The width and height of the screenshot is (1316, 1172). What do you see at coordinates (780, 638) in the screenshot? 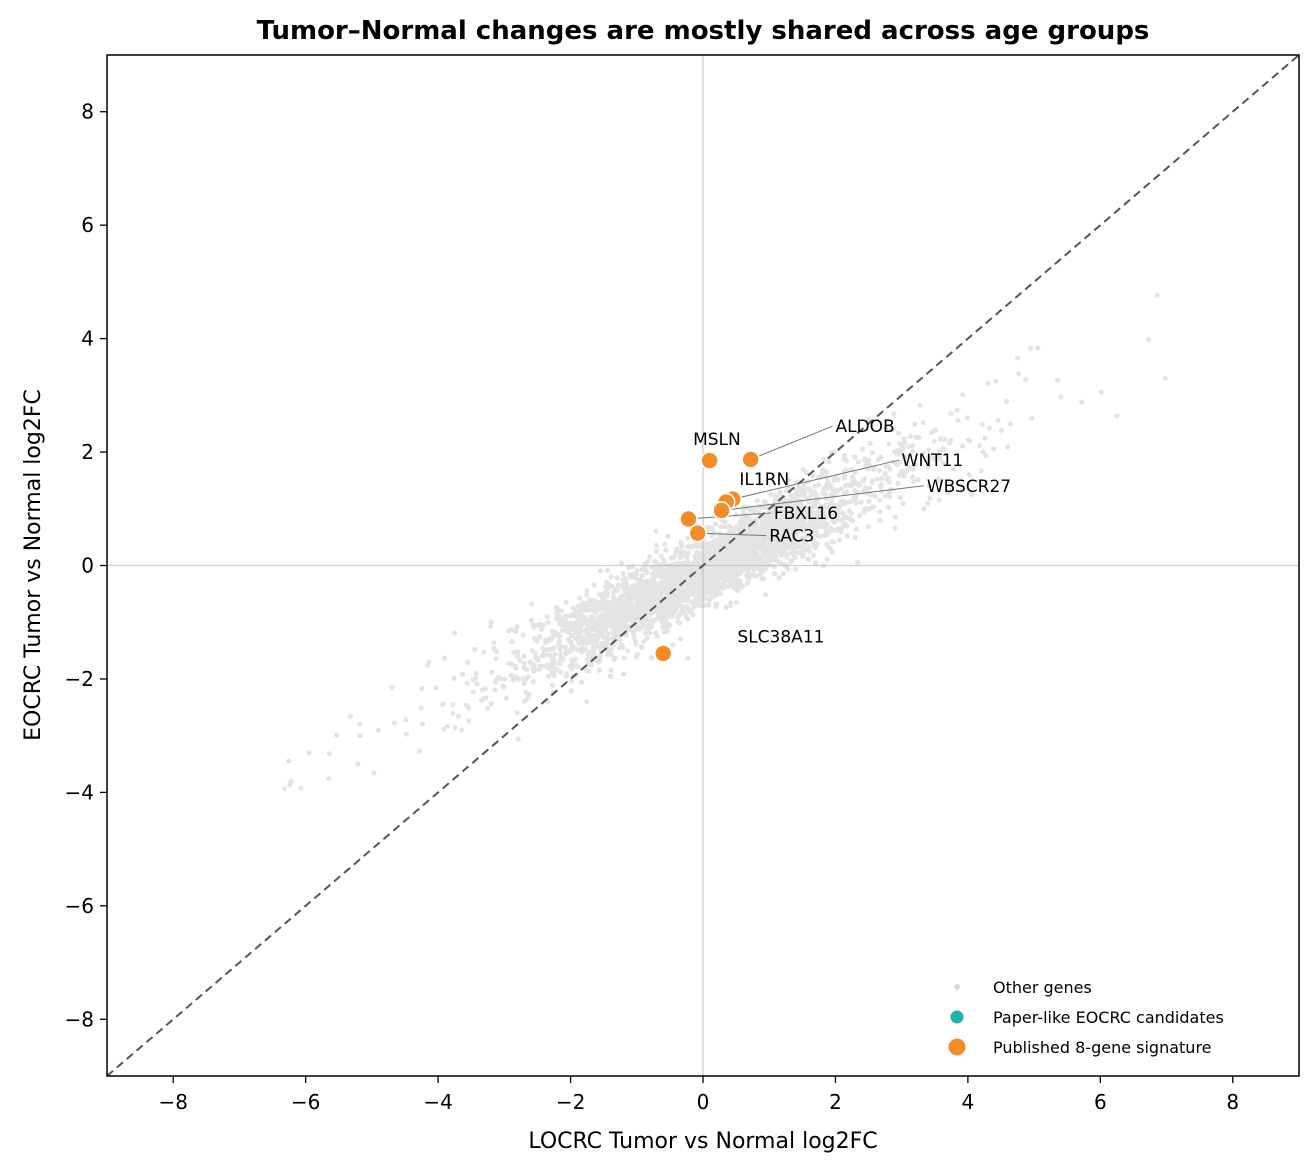
I see `annotation-slc38a11: SLC38A11` at bounding box center [780, 638].